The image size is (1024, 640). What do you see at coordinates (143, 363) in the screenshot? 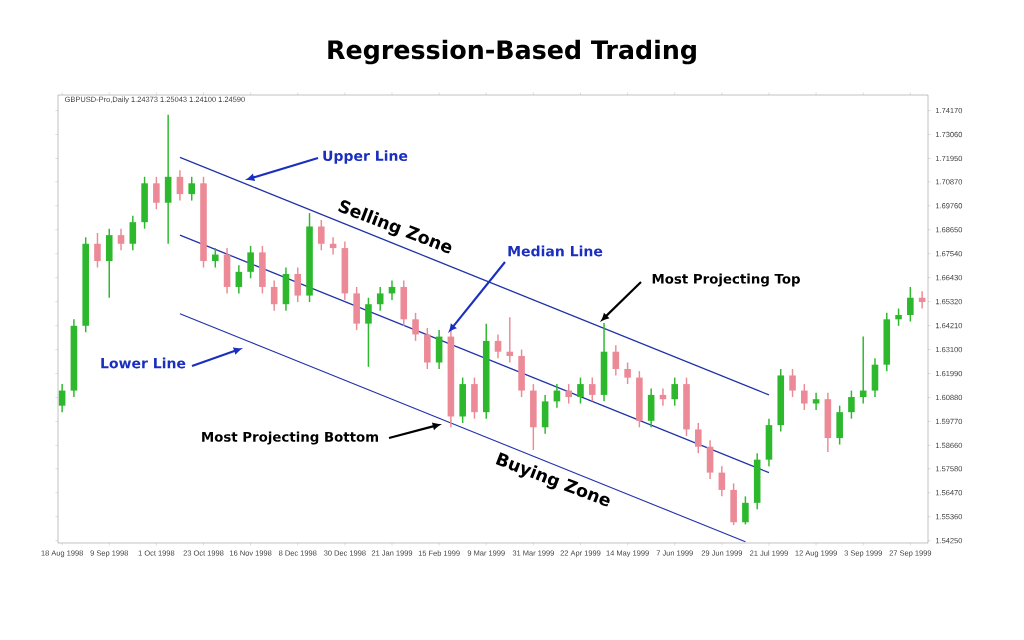
I see `annotation: Lower Line` at bounding box center [143, 363].